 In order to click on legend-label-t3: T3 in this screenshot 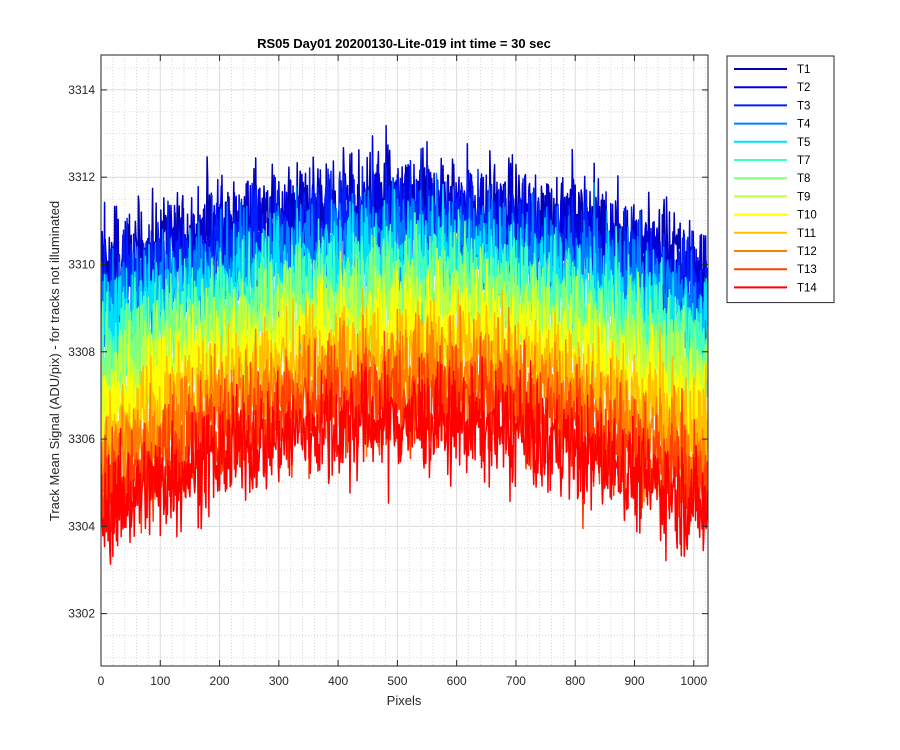, I will do `click(803, 106)`.